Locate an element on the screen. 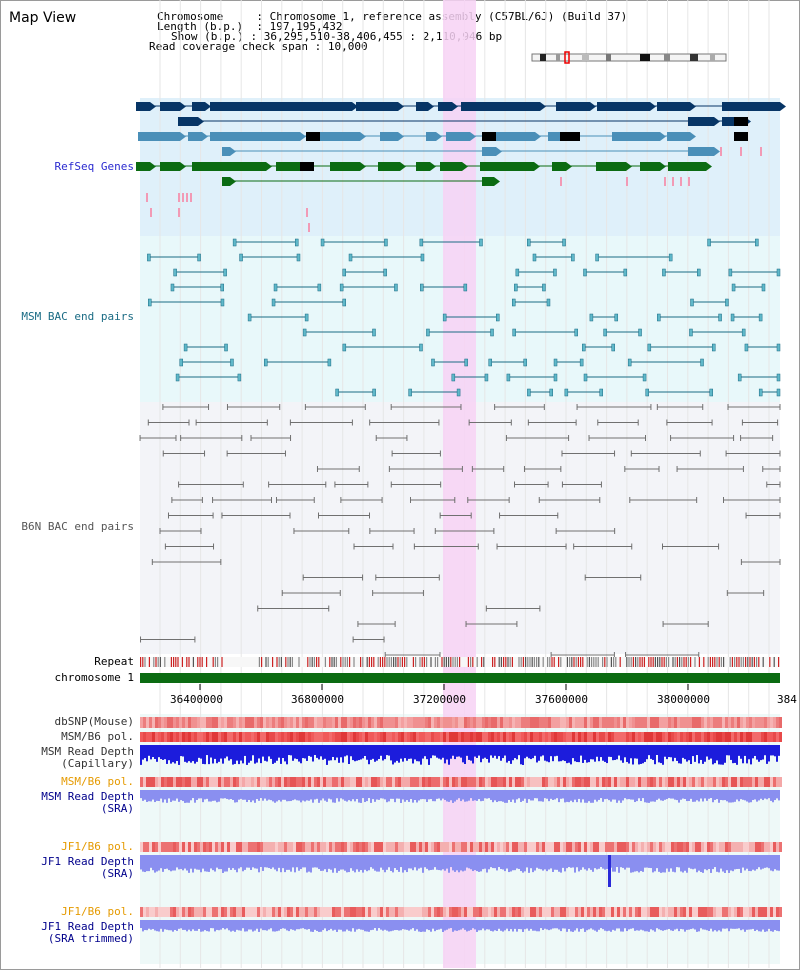  track-label-chromosome: chromosome 1 is located at coordinates (94, 677).